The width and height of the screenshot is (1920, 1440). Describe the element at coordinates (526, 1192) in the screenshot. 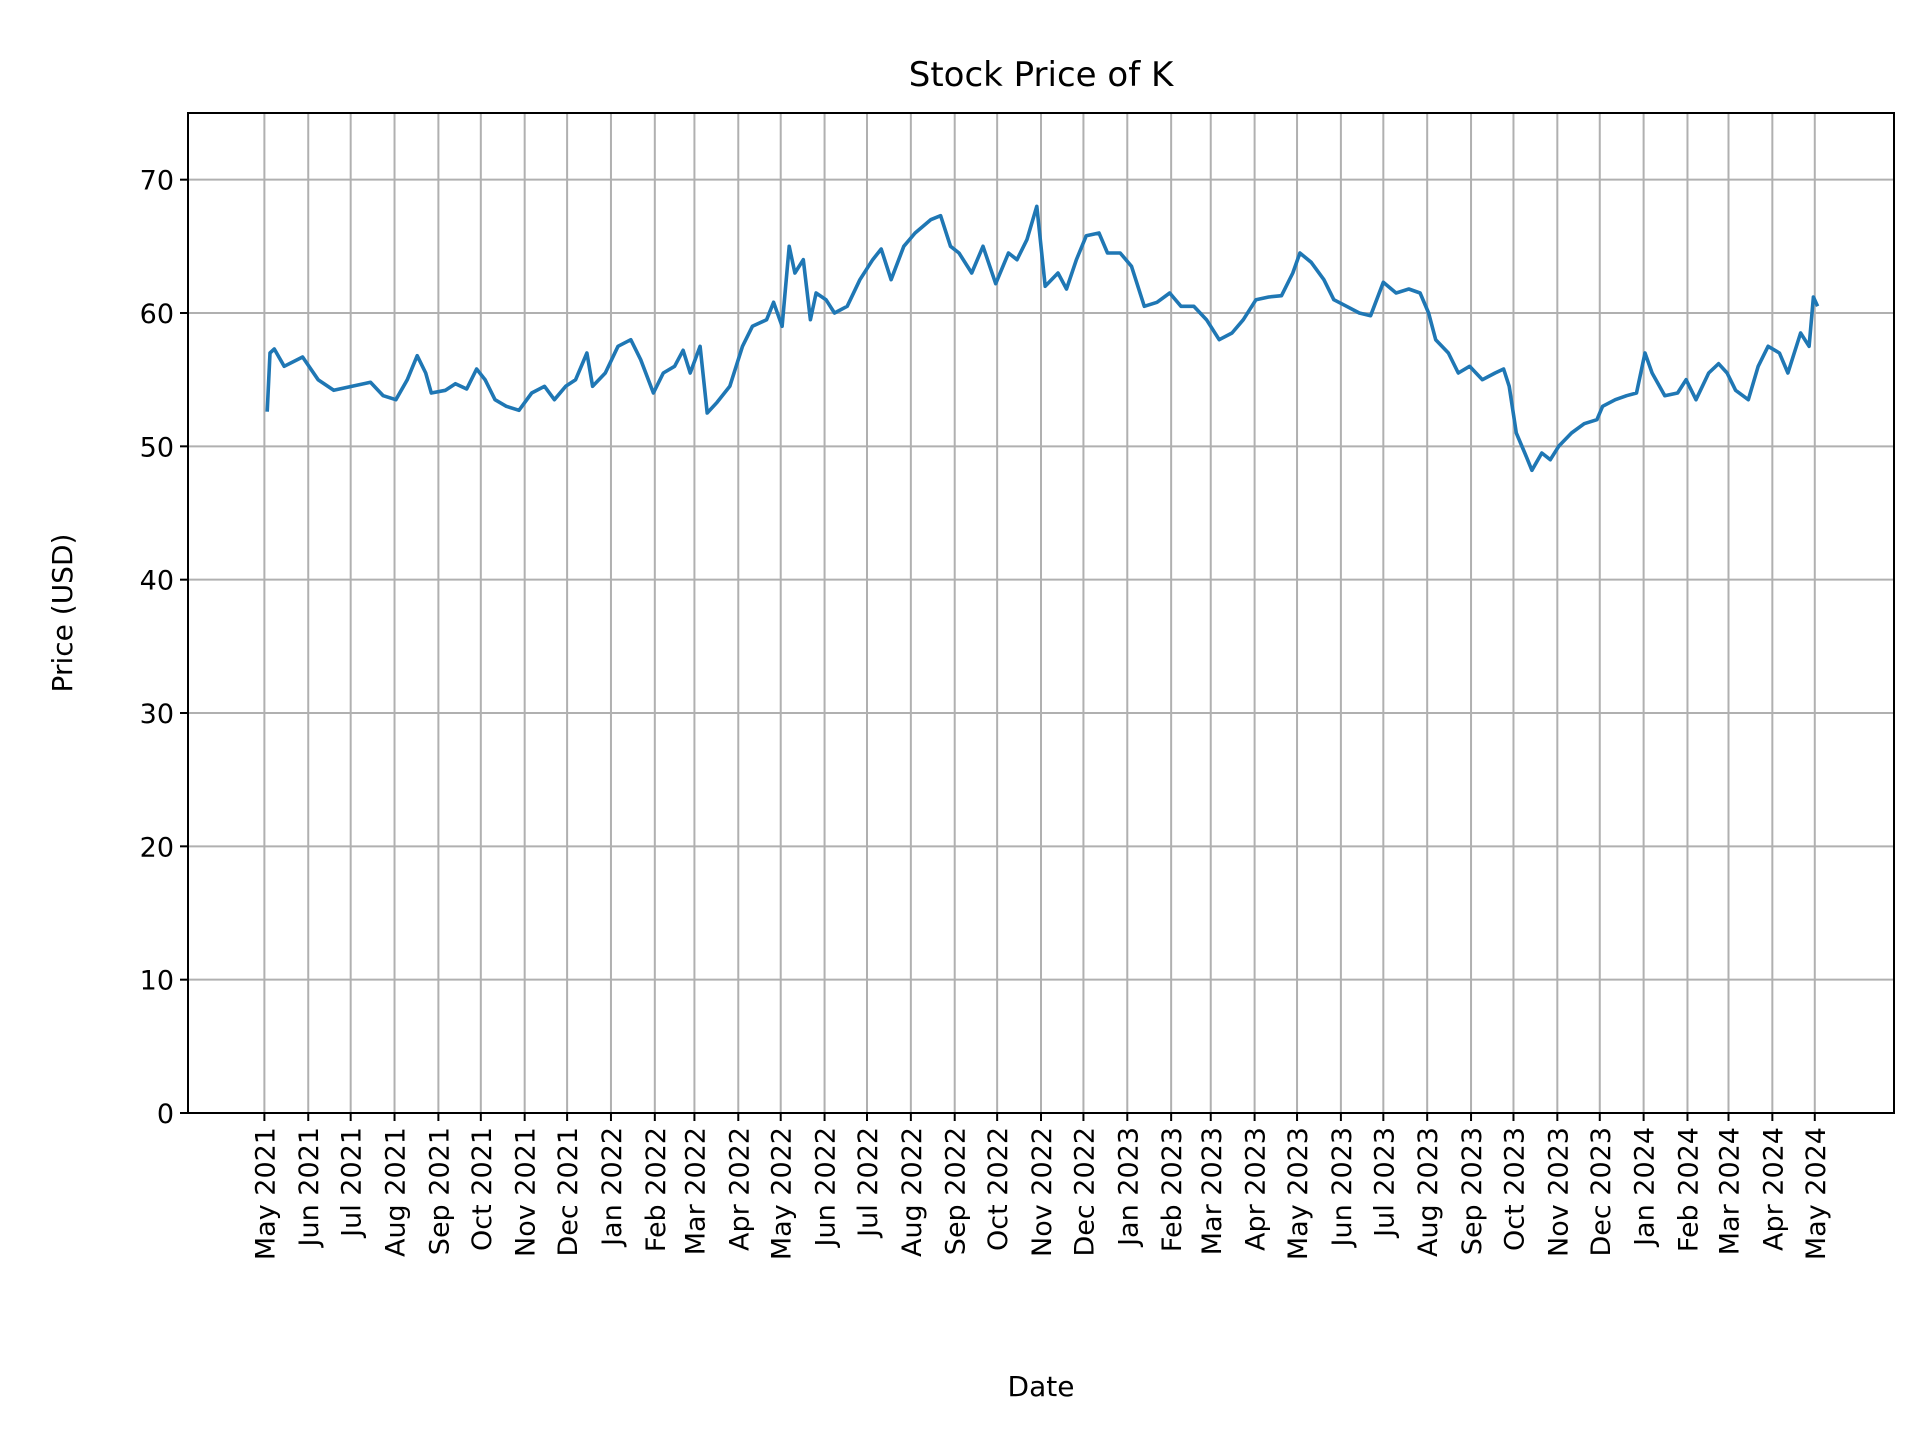

I see `x-tick-label: Nov 2021` at that location.